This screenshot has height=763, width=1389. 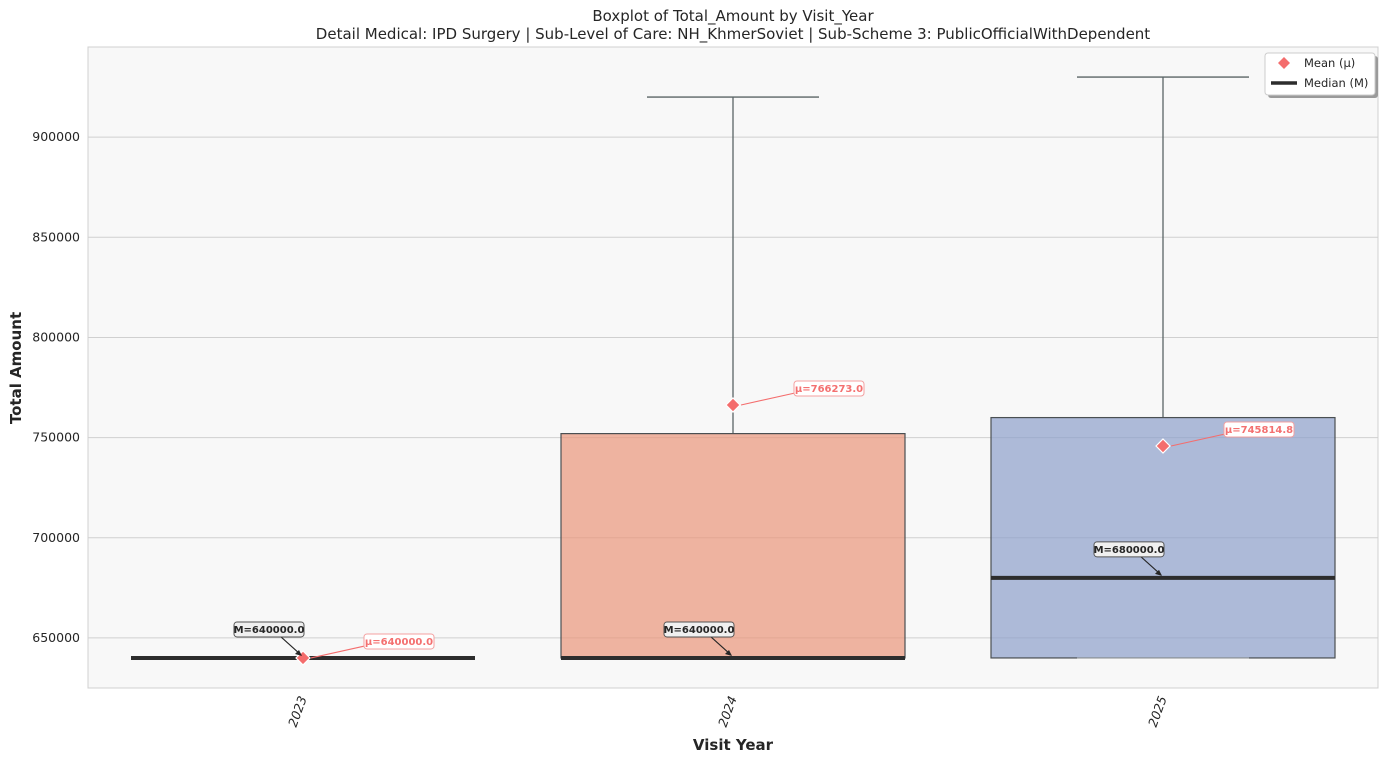 I want to click on x-tick-label: 2023, so click(x=297, y=711).